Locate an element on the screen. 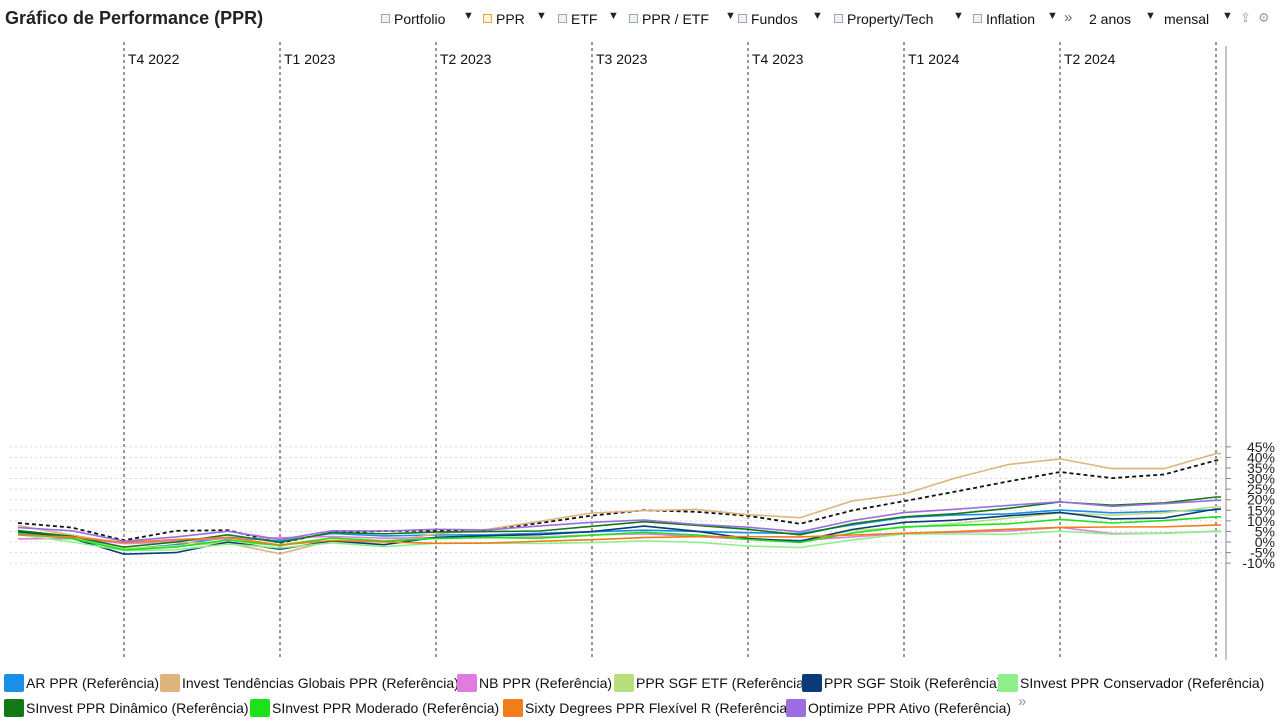 The image size is (1280, 725). quarter-label: T3 2023 is located at coordinates (622, 59).